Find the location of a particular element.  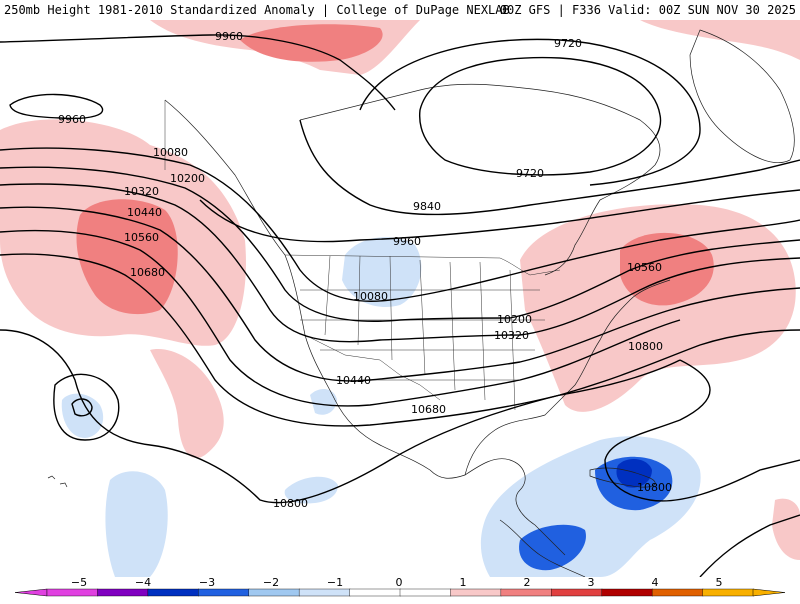

colorbar-arrow-low is located at coordinates (31, 592).